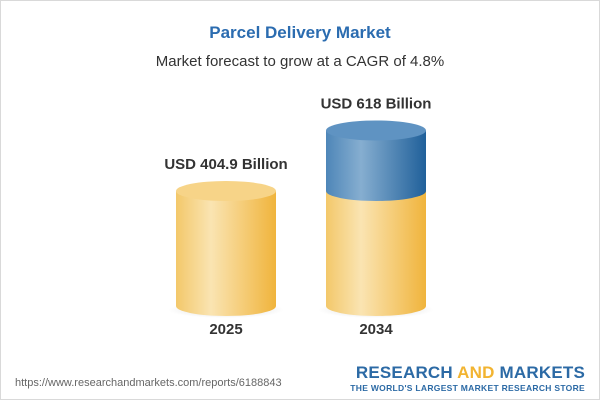 The height and width of the screenshot is (400, 600). What do you see at coordinates (226, 253) in the screenshot?
I see `bar-base-2025` at bounding box center [226, 253].